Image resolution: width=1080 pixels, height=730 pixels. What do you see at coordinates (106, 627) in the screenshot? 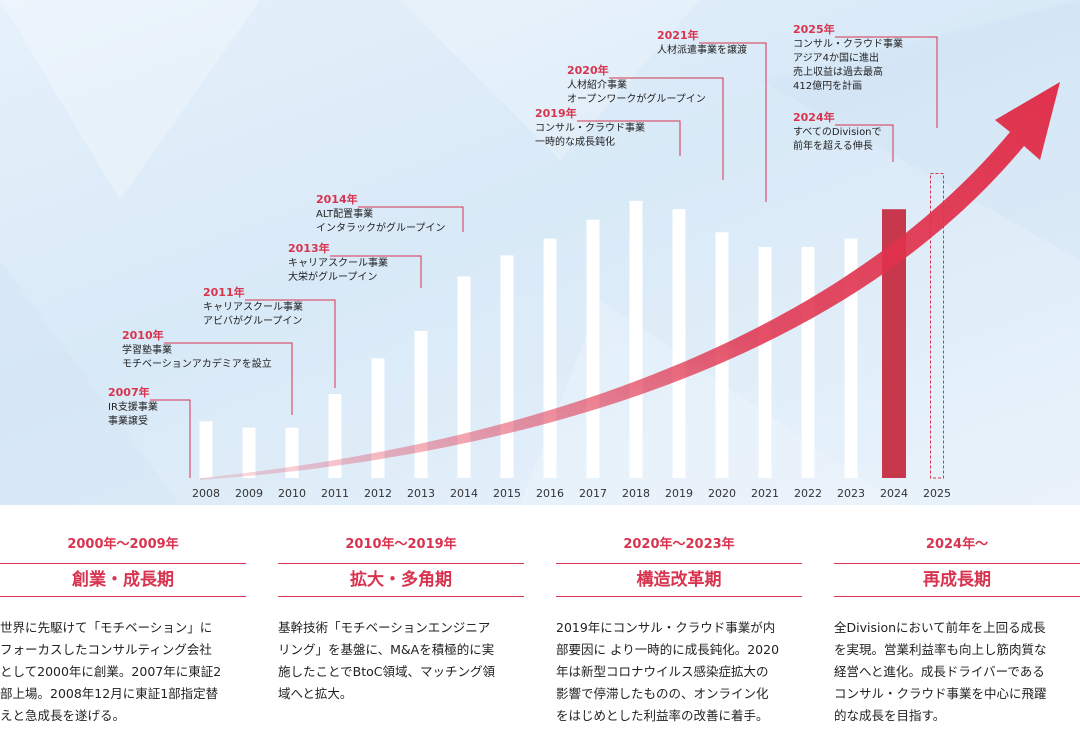
I see `desc-line: 世界に先駆けて「モチベーション」に` at bounding box center [106, 627].